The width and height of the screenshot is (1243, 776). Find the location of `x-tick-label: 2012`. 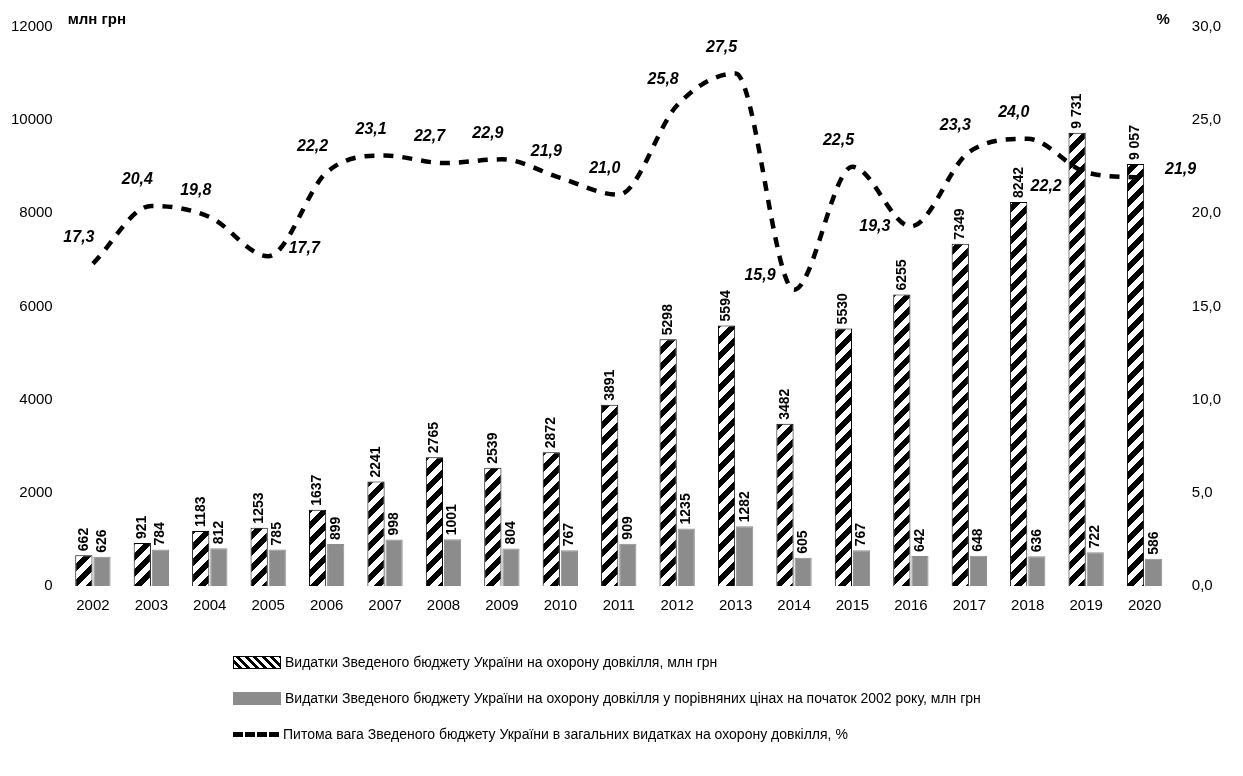

x-tick-label: 2012 is located at coordinates (677, 605).